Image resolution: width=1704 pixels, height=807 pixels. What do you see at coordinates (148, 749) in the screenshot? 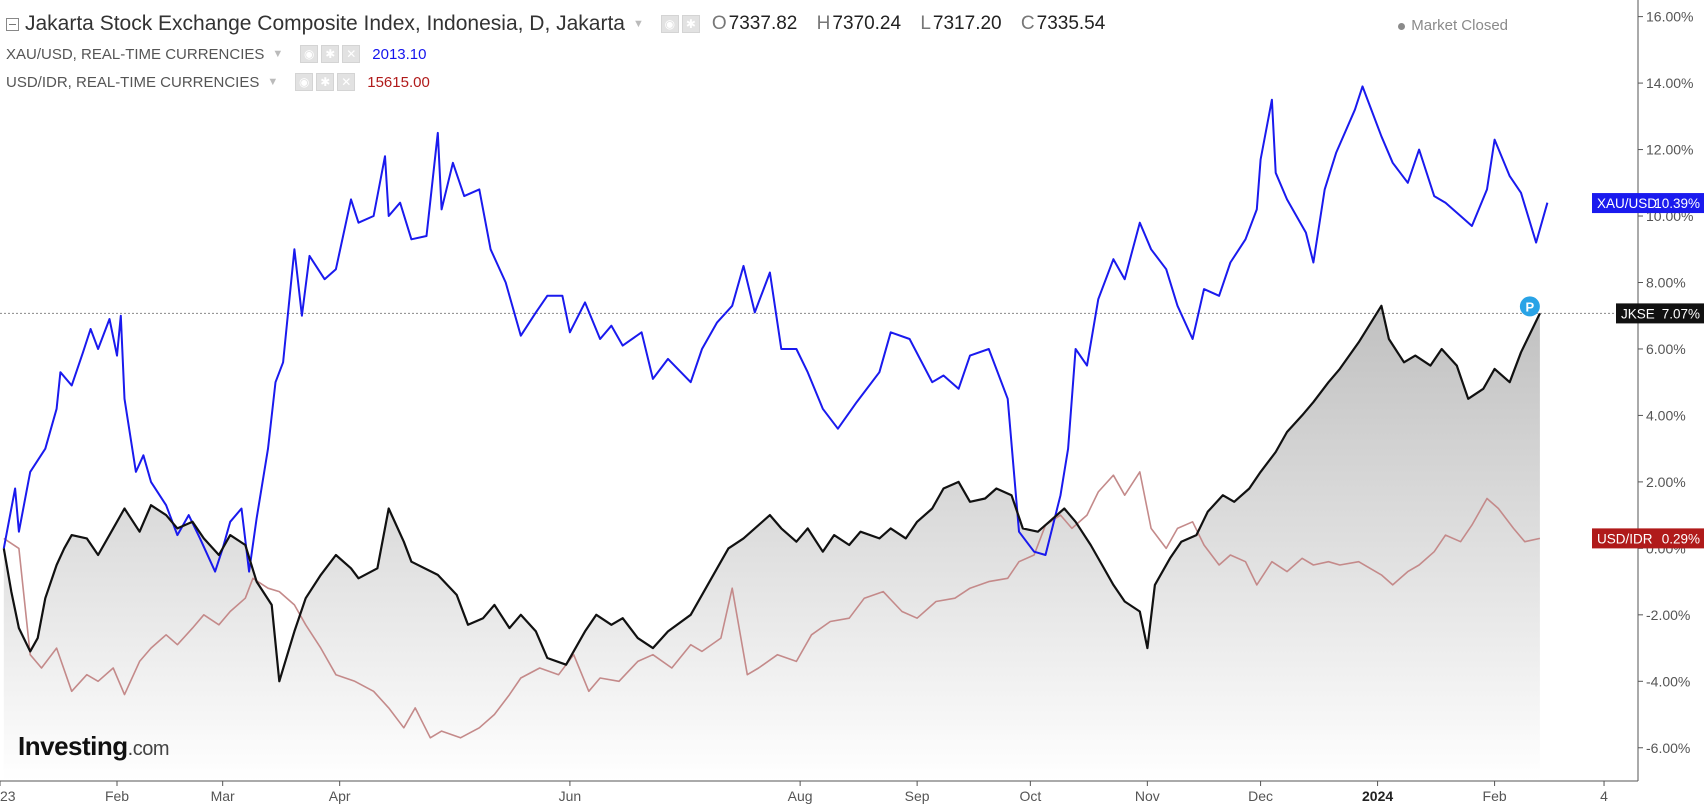
I see `logo-suffix: .com` at bounding box center [148, 749].